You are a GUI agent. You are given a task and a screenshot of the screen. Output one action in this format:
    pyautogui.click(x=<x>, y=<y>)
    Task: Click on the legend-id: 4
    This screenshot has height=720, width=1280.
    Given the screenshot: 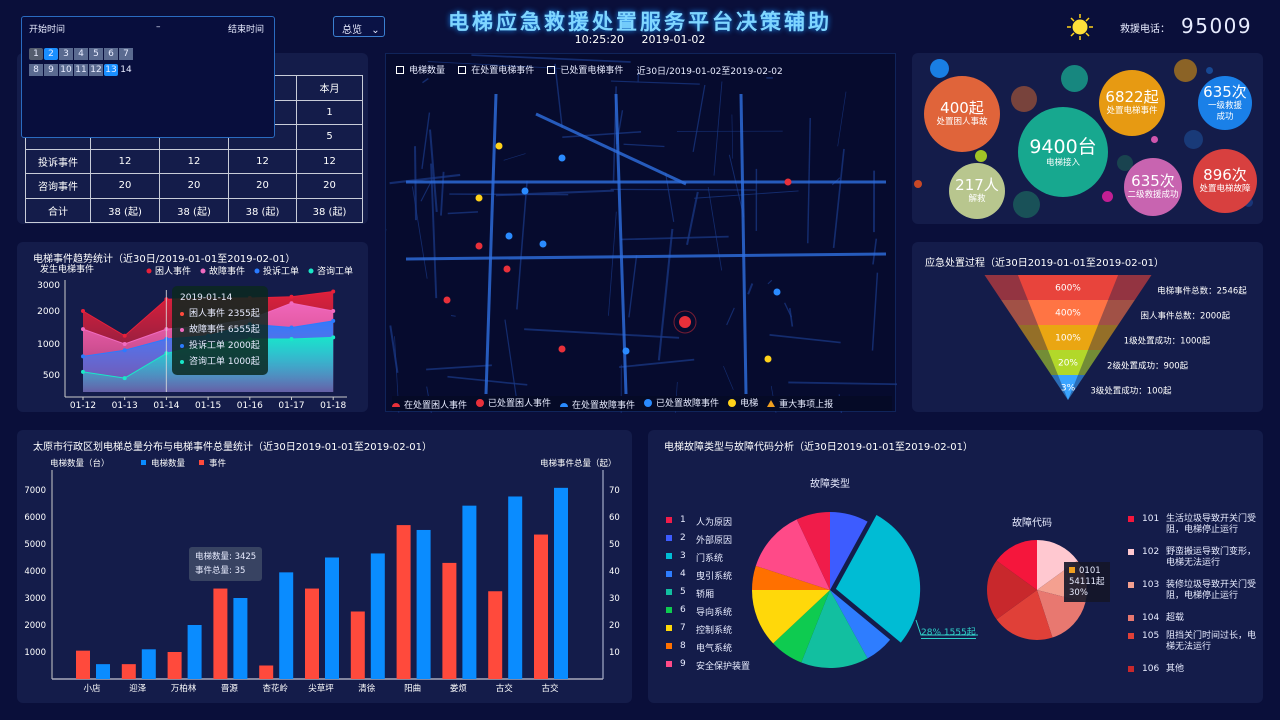 What is the action you would take?
    pyautogui.click(x=683, y=574)
    